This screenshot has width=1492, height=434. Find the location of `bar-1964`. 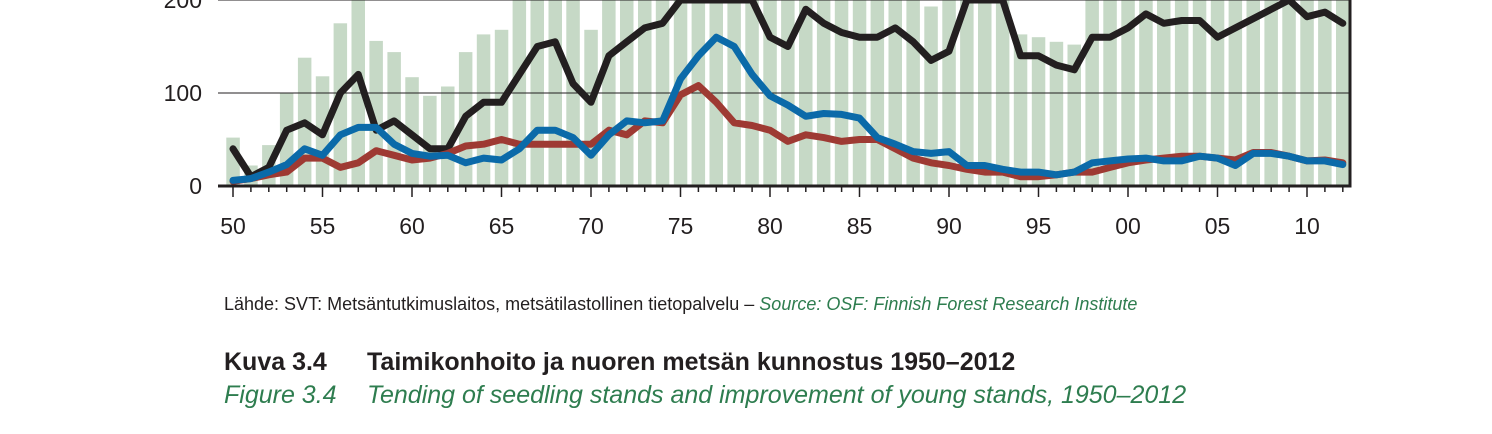

bar-1964 is located at coordinates (483, 110).